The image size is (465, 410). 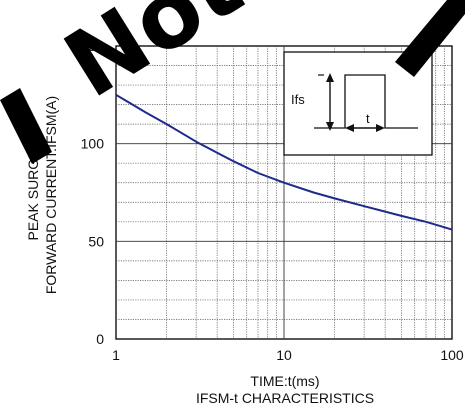 What do you see at coordinates (26, 126) in the screenshot?
I see `watermark-stroke-left` at bounding box center [26, 126].